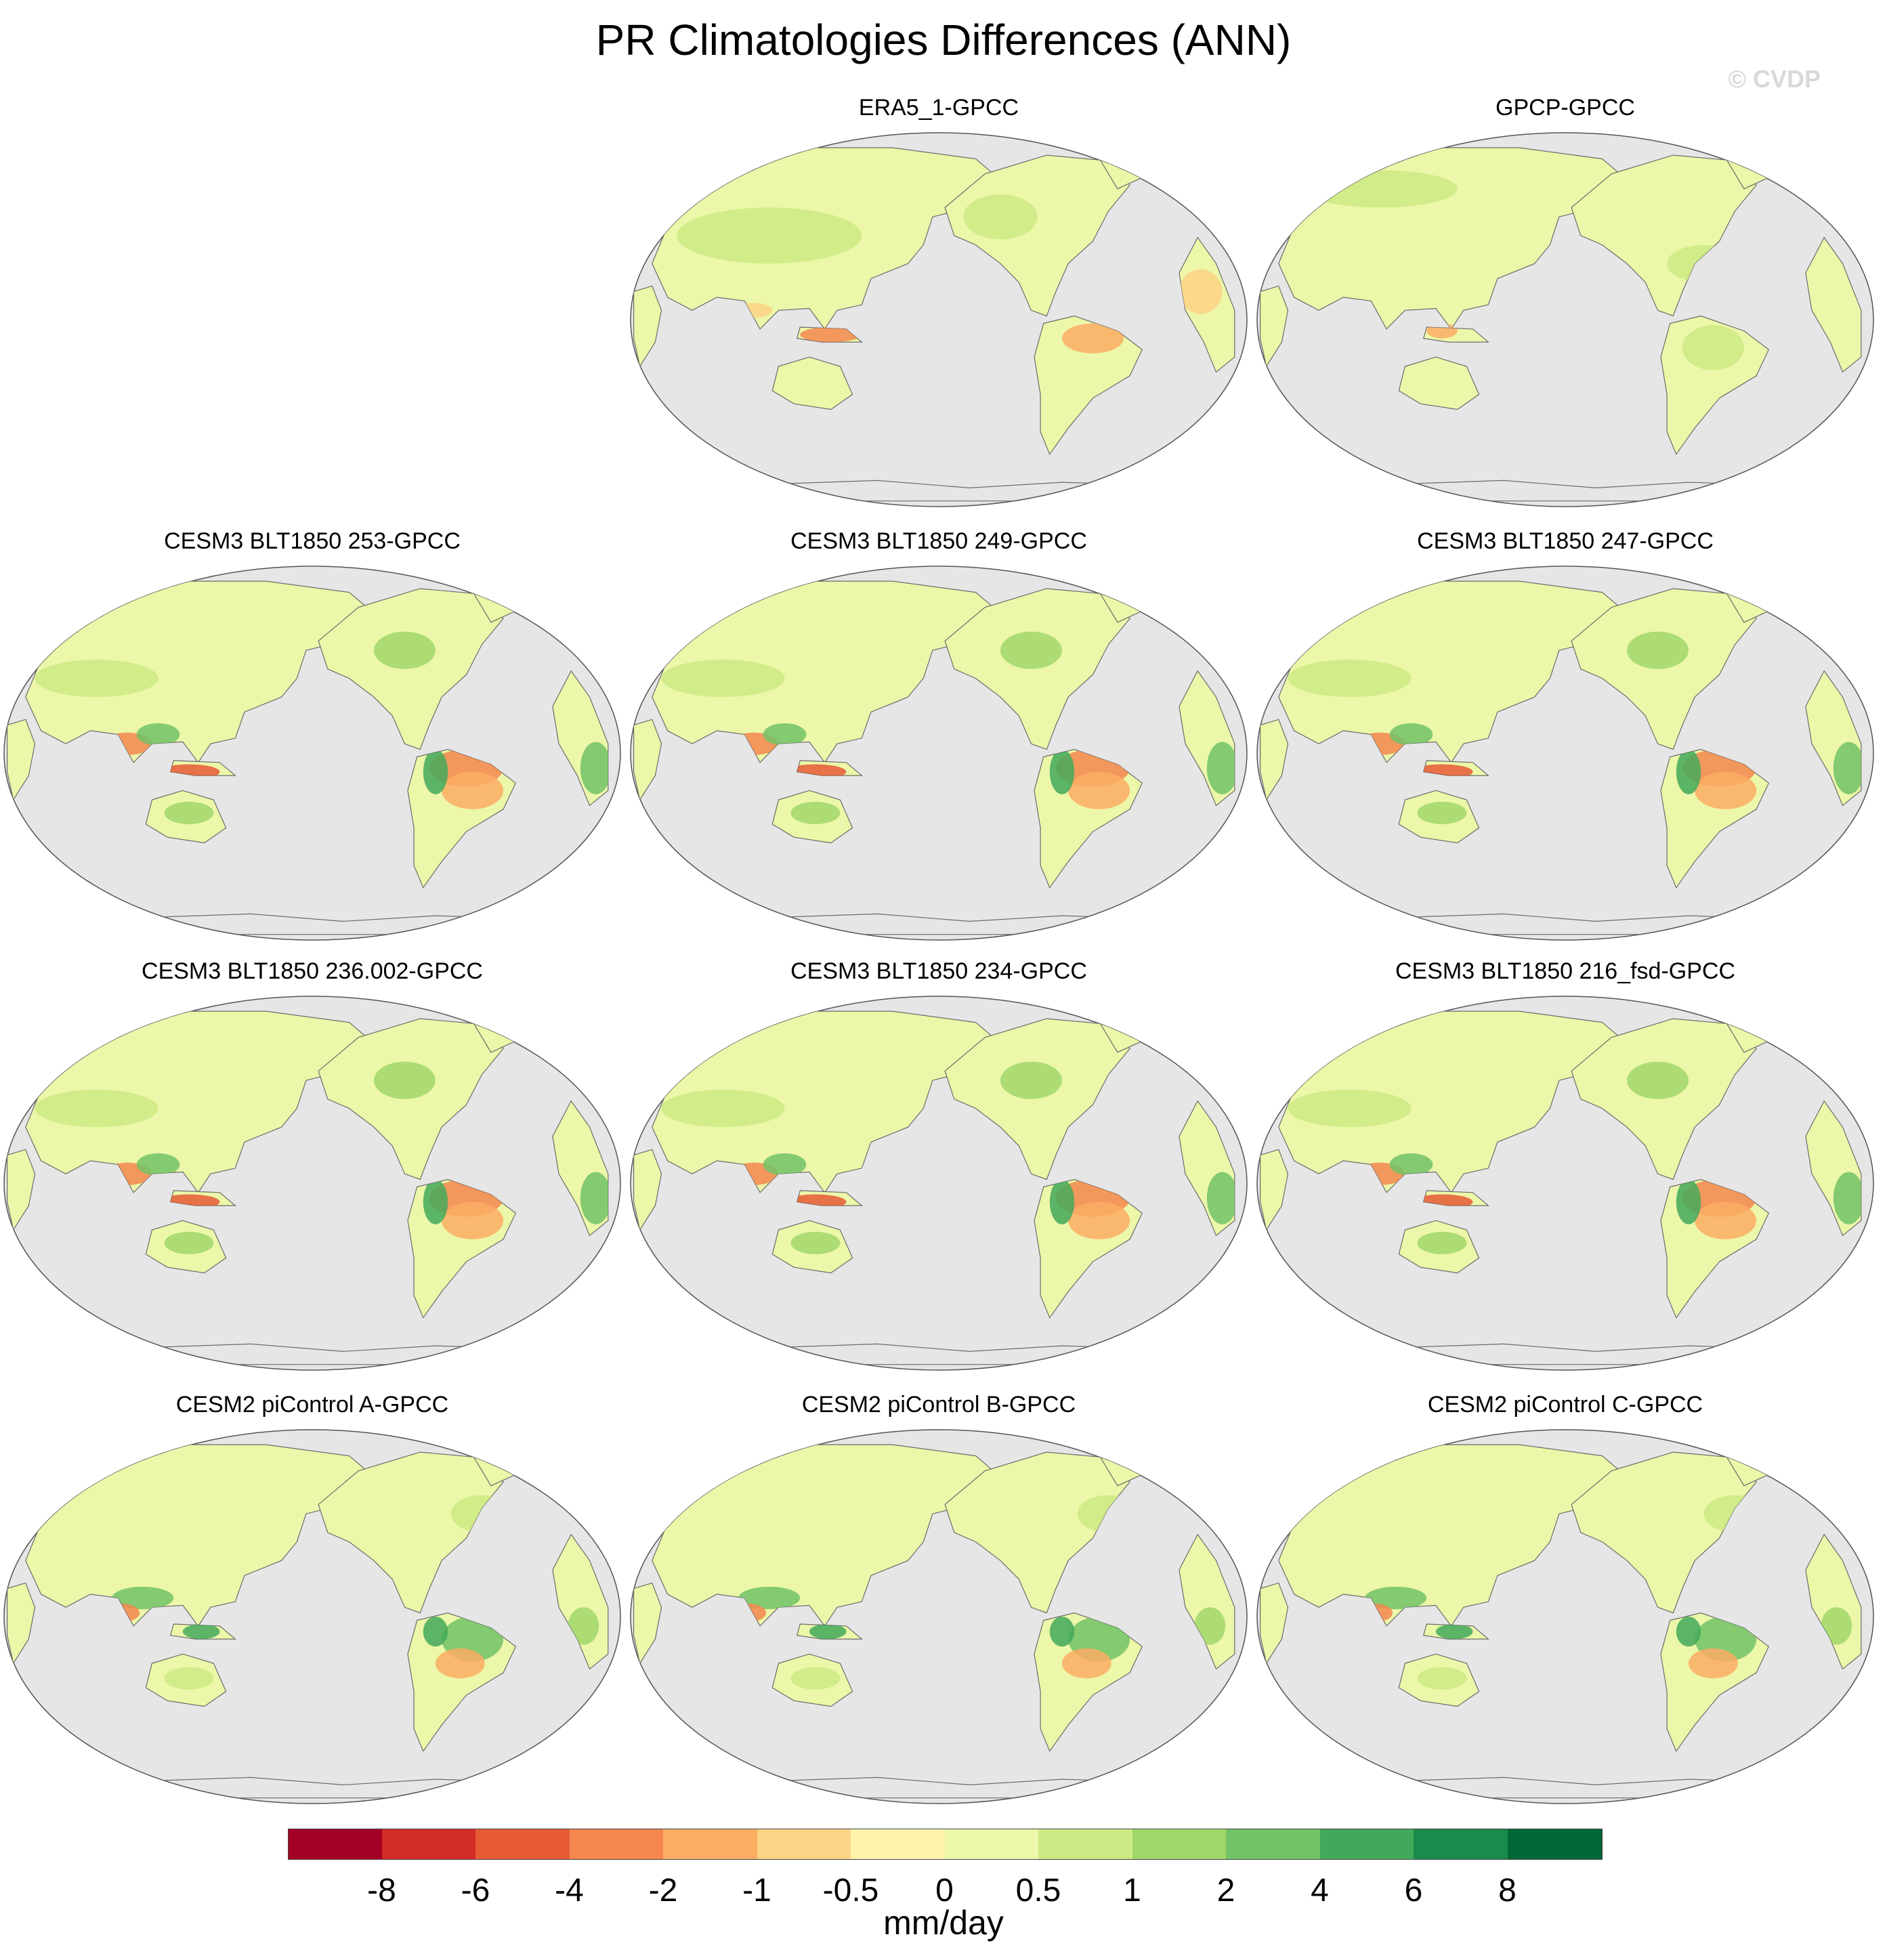  I want to click on map-panel: ERA5_1-GPCC, so click(939, 311).